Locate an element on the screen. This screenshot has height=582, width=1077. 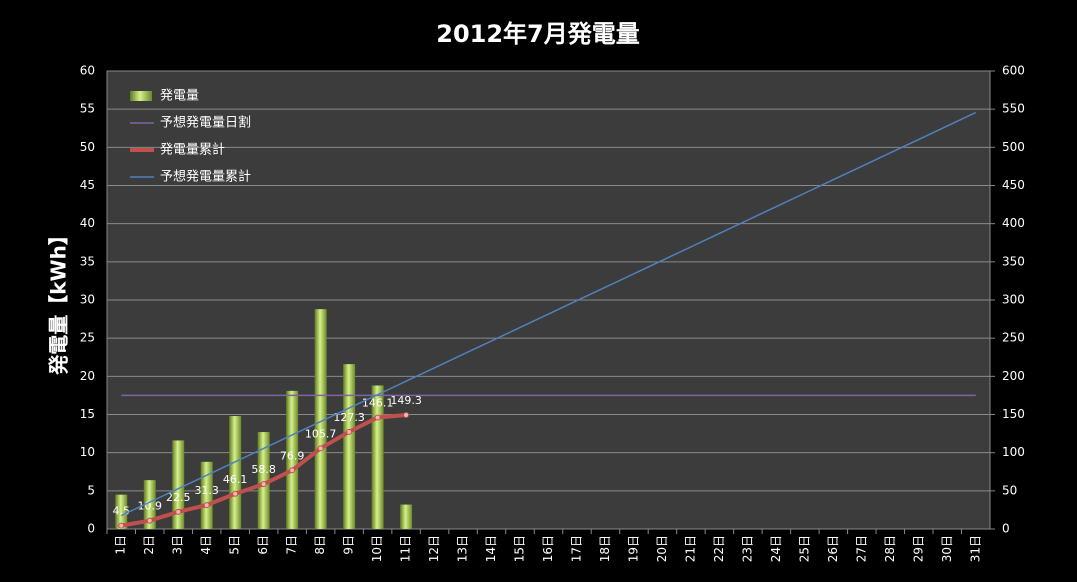
x-tick-label: 22日 is located at coordinates (719, 548).